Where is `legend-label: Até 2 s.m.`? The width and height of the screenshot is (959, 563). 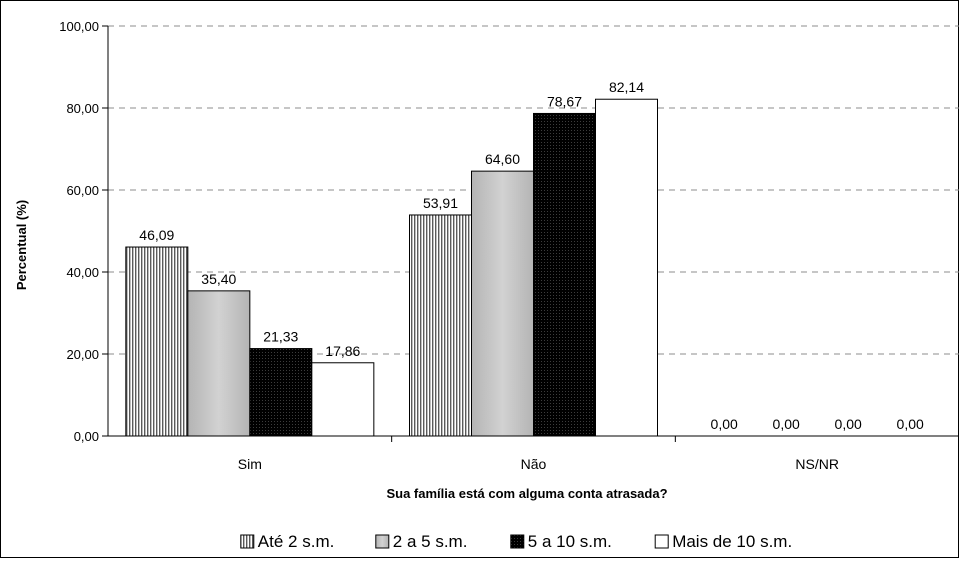
legend-label: Até 2 s.m. is located at coordinates (296, 541).